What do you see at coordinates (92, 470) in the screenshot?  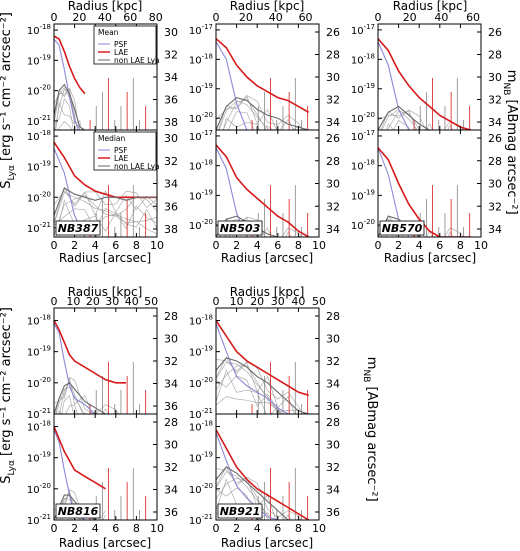 I see `panel-nb816-median: 10-18 10-19 10-20 10-21` at bounding box center [92, 470].